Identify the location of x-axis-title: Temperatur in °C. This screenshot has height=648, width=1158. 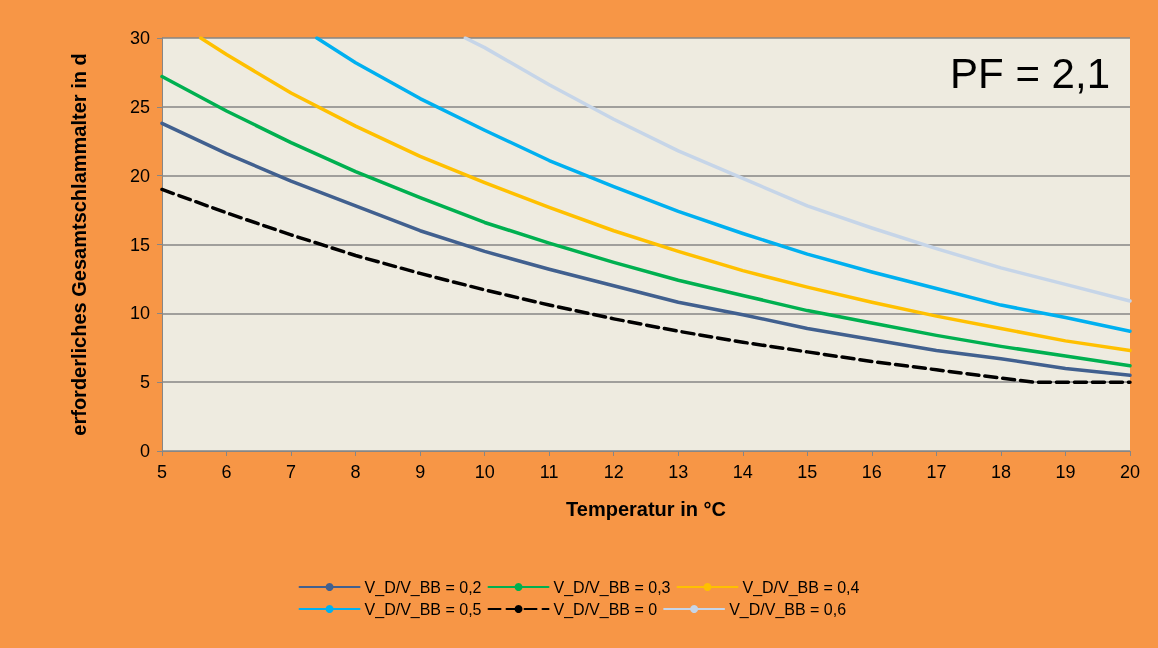
(646, 509).